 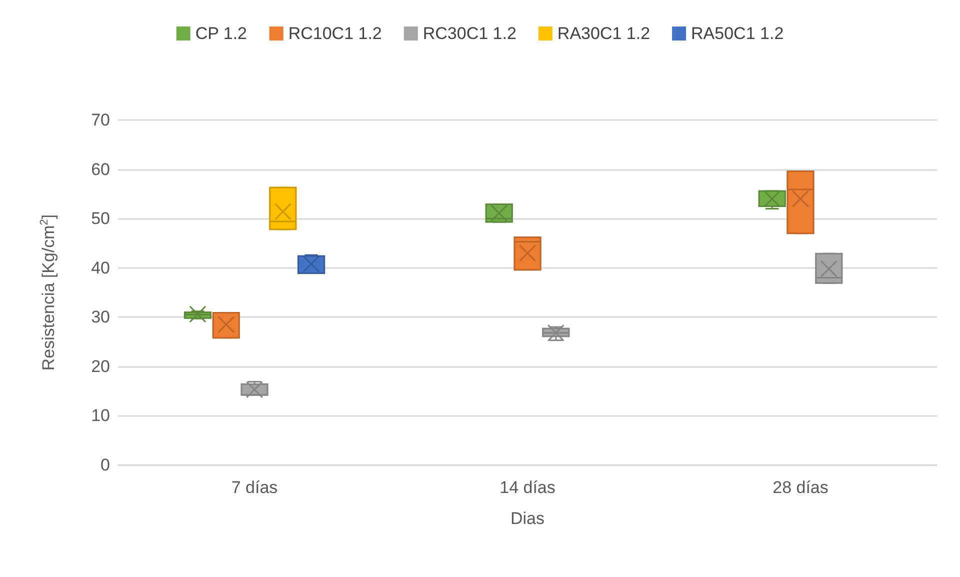 What do you see at coordinates (100, 218) in the screenshot?
I see `y-tick-label: 50` at bounding box center [100, 218].